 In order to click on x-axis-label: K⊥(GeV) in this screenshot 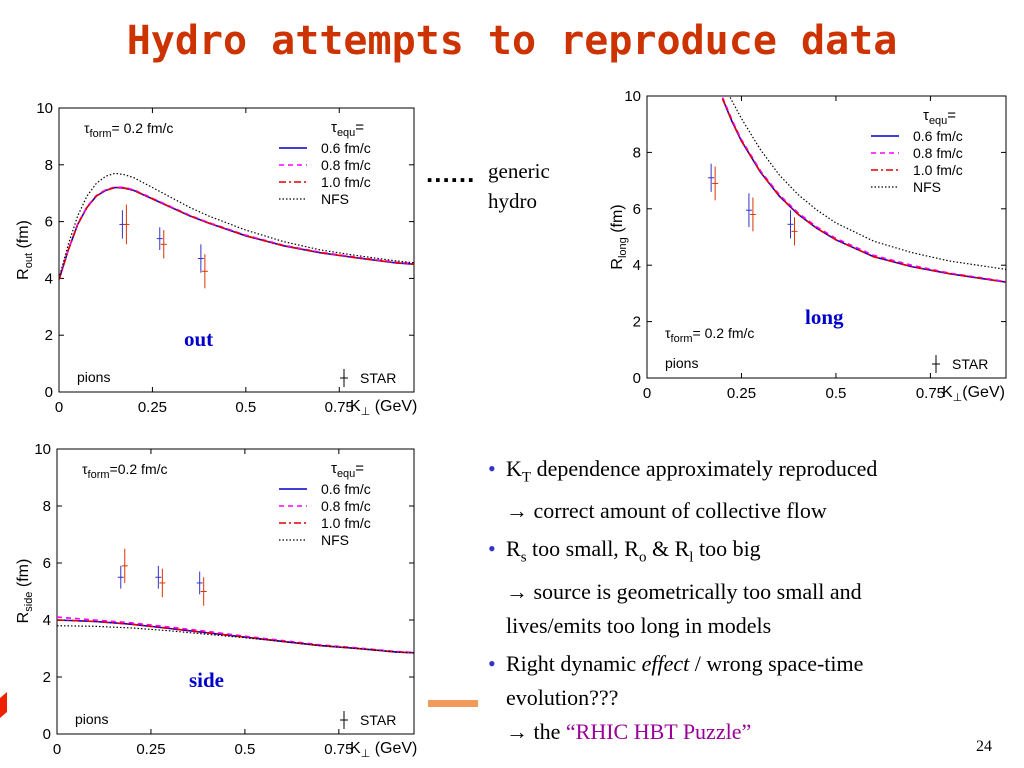, I will do `click(973, 394)`.